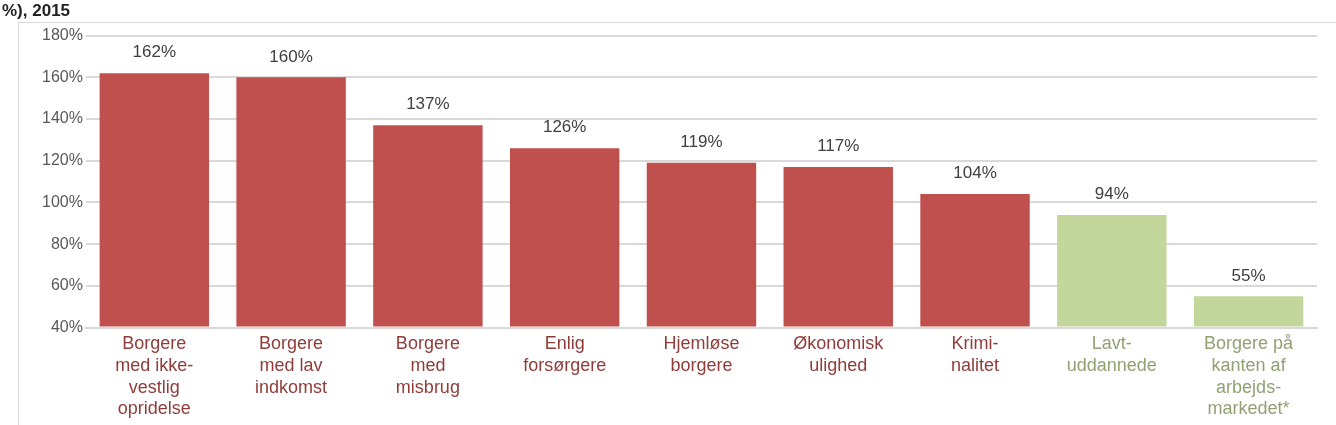 The width and height of the screenshot is (1336, 425). Describe the element at coordinates (36, 11) in the screenshot. I see `chart-title: %), 2015` at that location.